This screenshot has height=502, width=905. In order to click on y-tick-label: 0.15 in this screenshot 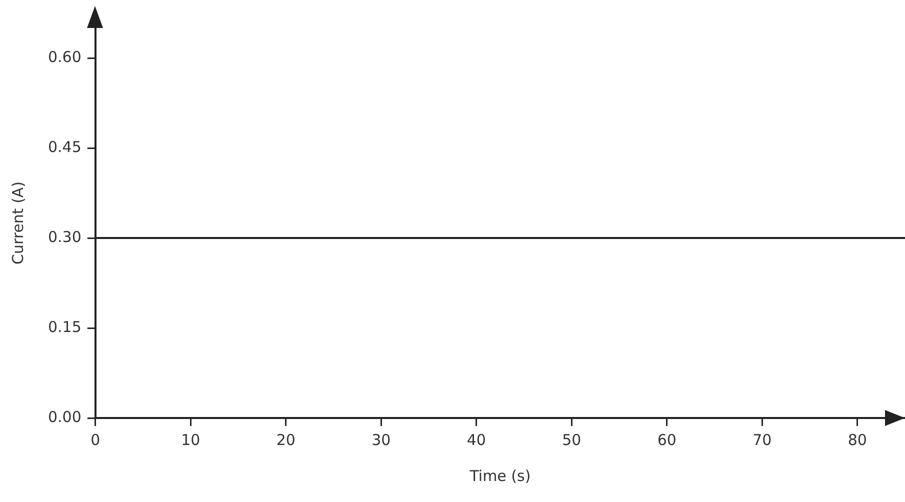, I will do `click(65, 327)`.